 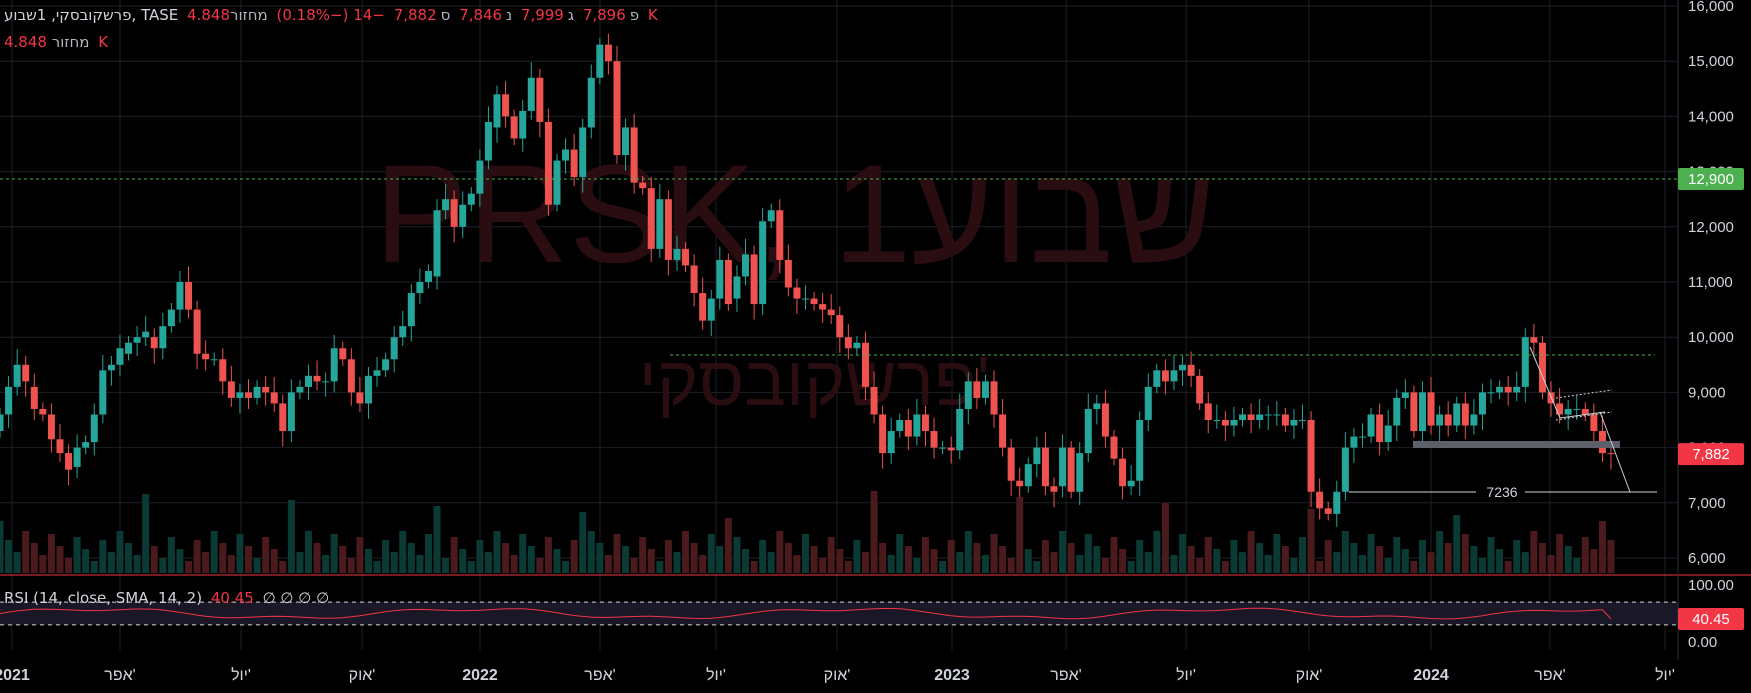 What do you see at coordinates (1711, 618) in the screenshot?
I see `rsi-value-badge-bg` at bounding box center [1711, 618].